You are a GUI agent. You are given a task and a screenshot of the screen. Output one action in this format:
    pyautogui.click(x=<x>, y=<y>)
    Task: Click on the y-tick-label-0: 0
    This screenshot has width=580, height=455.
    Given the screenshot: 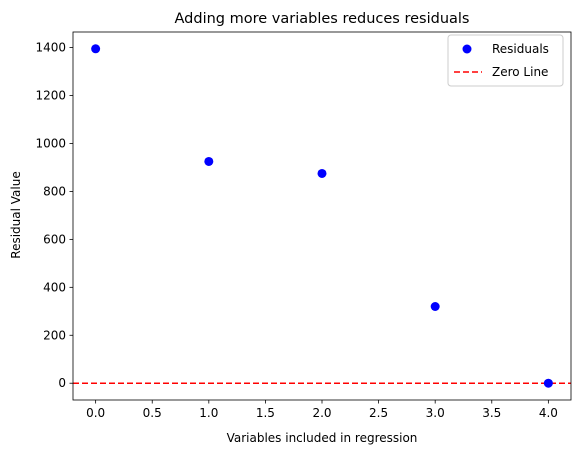 What is the action you would take?
    pyautogui.click(x=62, y=383)
    